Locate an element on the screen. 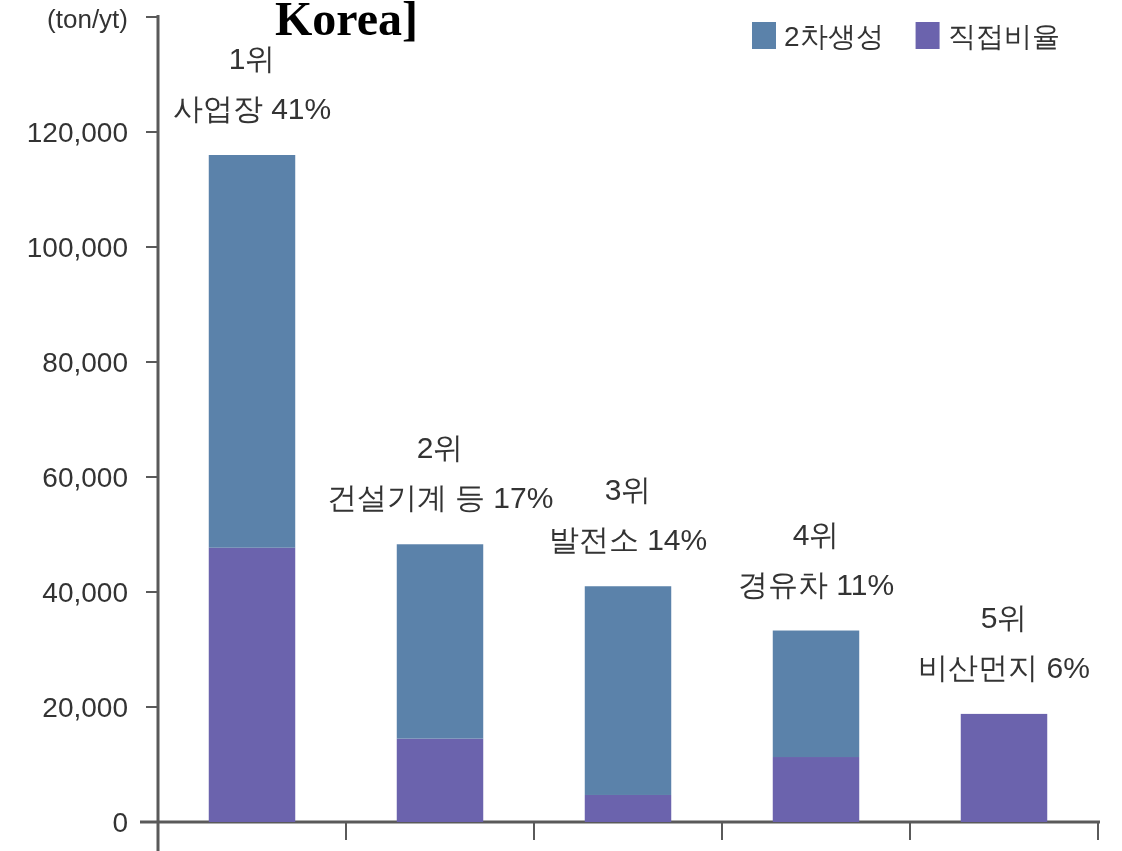 This screenshot has width=1122, height=851. y-tick-label: 0 is located at coordinates (120, 822).